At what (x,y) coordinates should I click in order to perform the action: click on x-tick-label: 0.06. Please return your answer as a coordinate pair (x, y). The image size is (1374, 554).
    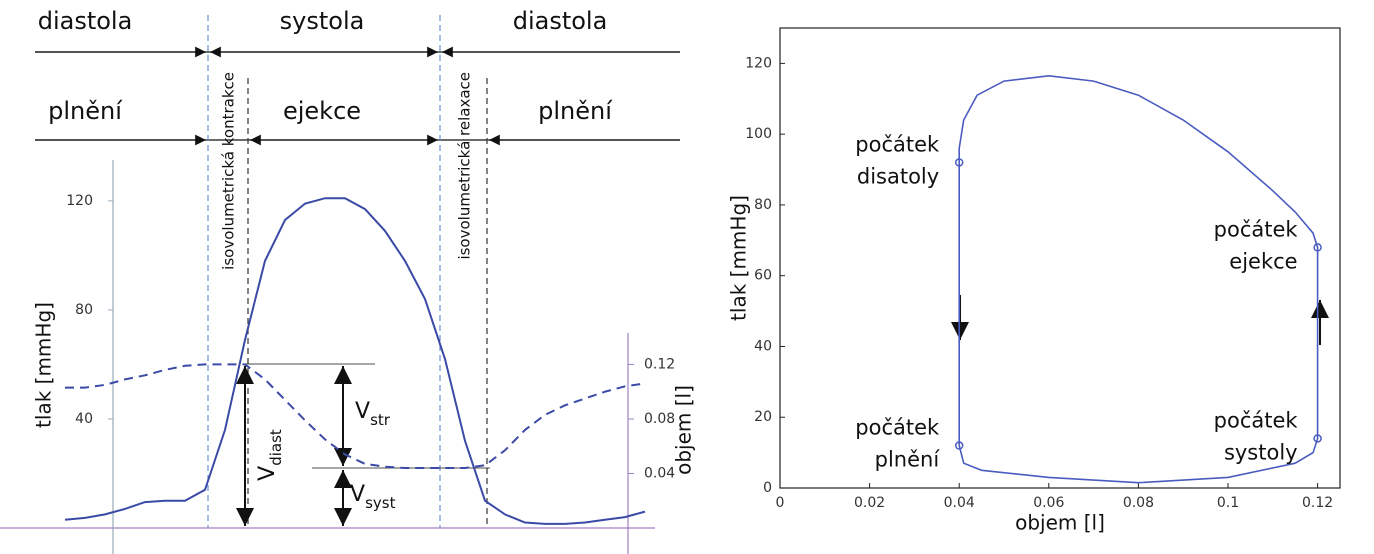
    Looking at the image, I should click on (1048, 503).